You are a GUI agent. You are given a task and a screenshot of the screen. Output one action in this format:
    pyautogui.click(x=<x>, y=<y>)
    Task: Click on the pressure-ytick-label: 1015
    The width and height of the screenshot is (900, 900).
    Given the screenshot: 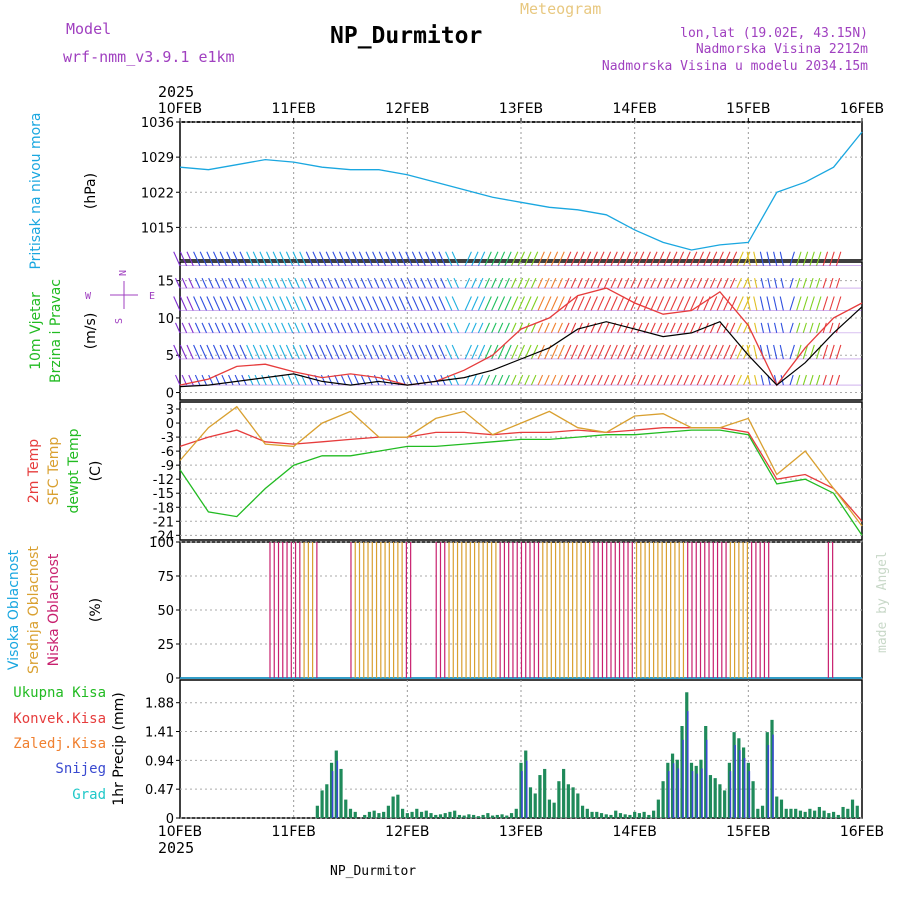 What is the action you would take?
    pyautogui.click(x=157, y=228)
    